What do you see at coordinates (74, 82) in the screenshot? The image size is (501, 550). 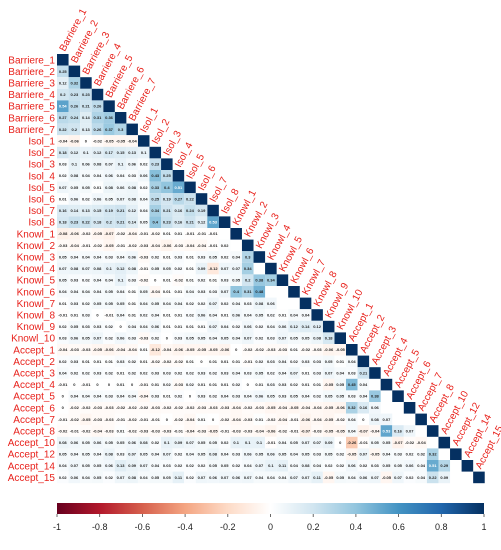 I see `cell-value: 0.32` at bounding box center [74, 82].